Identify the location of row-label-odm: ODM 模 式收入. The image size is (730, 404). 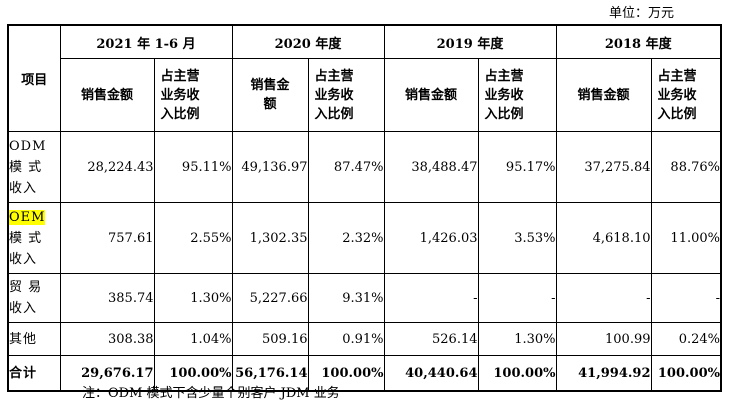
(34, 167).